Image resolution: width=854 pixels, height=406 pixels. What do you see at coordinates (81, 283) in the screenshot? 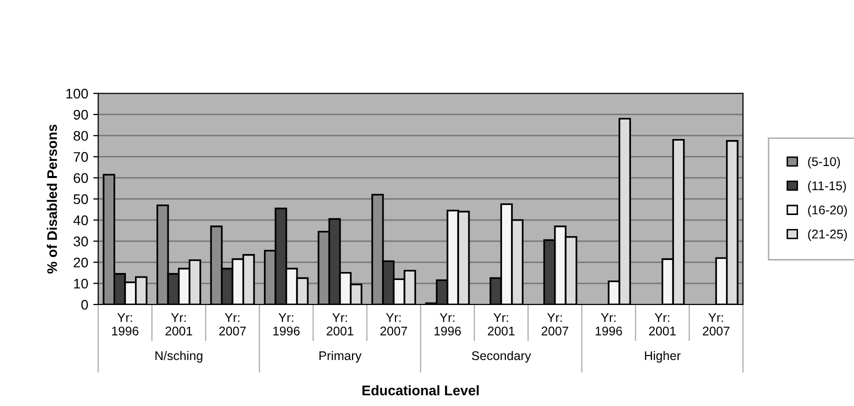
I see `y-tick-label: 10` at bounding box center [81, 283].